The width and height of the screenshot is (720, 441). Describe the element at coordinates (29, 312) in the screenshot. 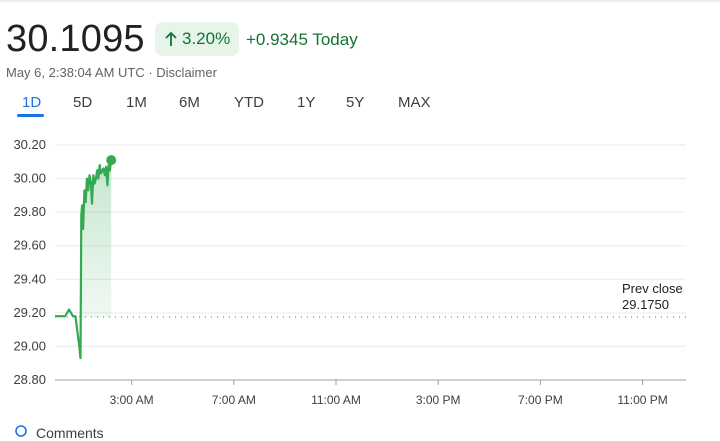

I see `y-tick-label: 29.20` at that location.